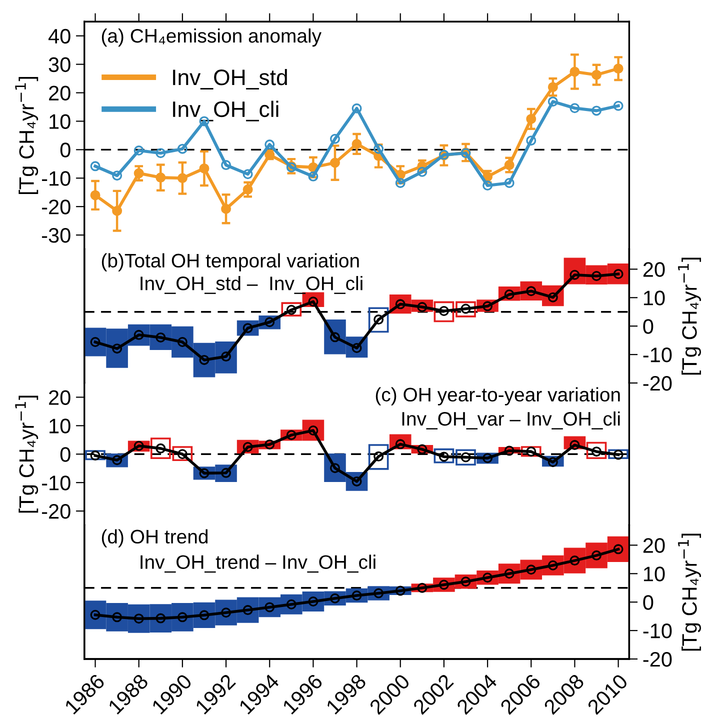  What do you see at coordinates (225, 111) in the screenshot?
I see `legend-label: Inv_OH_cli` at bounding box center [225, 111].